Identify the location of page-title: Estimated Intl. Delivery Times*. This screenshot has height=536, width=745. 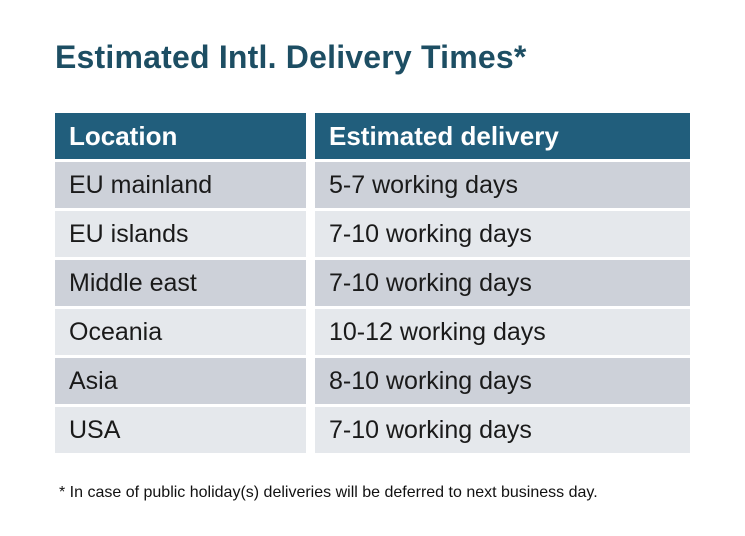
(291, 57).